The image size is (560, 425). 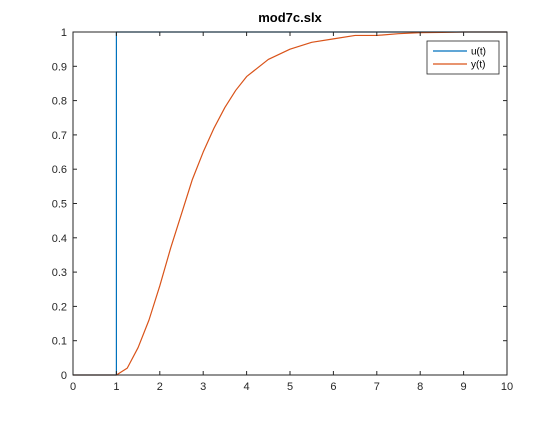 I want to click on x-tick-label: 2, so click(x=160, y=387).